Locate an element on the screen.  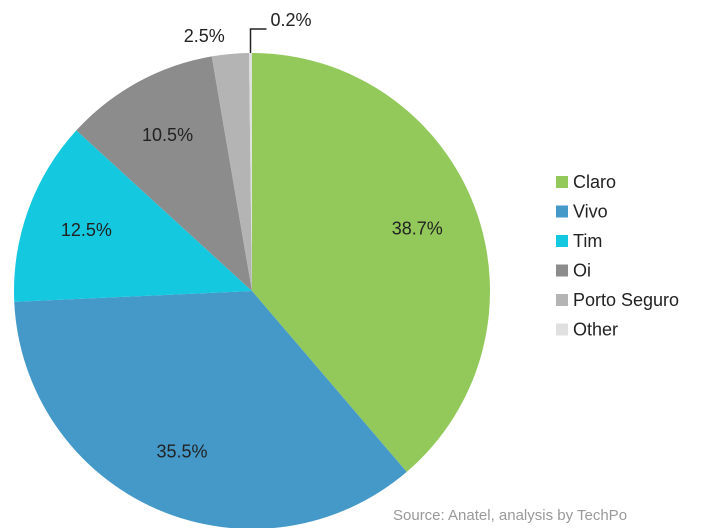
legend-label: Oi is located at coordinates (582, 270).